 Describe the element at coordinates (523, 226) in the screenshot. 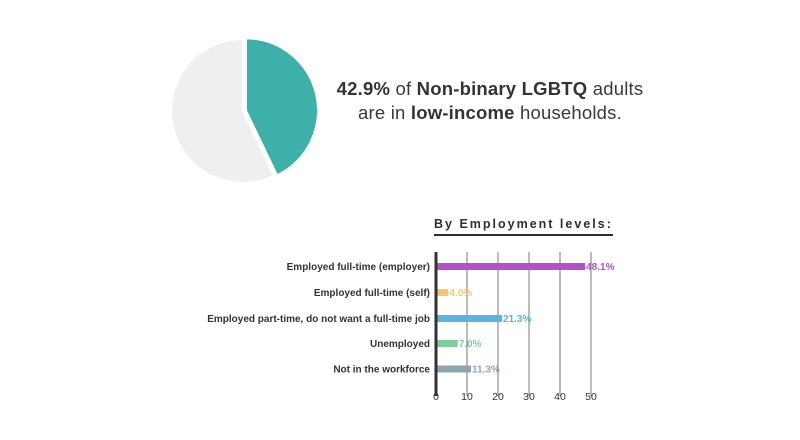

I see `bar-chart-title: By Employment levels:` at that location.